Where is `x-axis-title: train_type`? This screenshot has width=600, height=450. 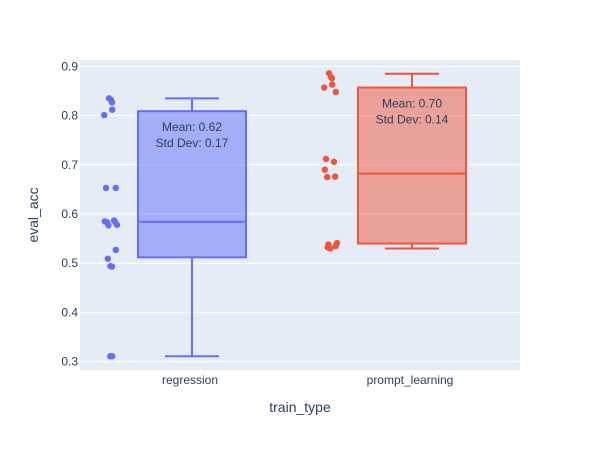
x-axis-title: train_type is located at coordinates (300, 407).